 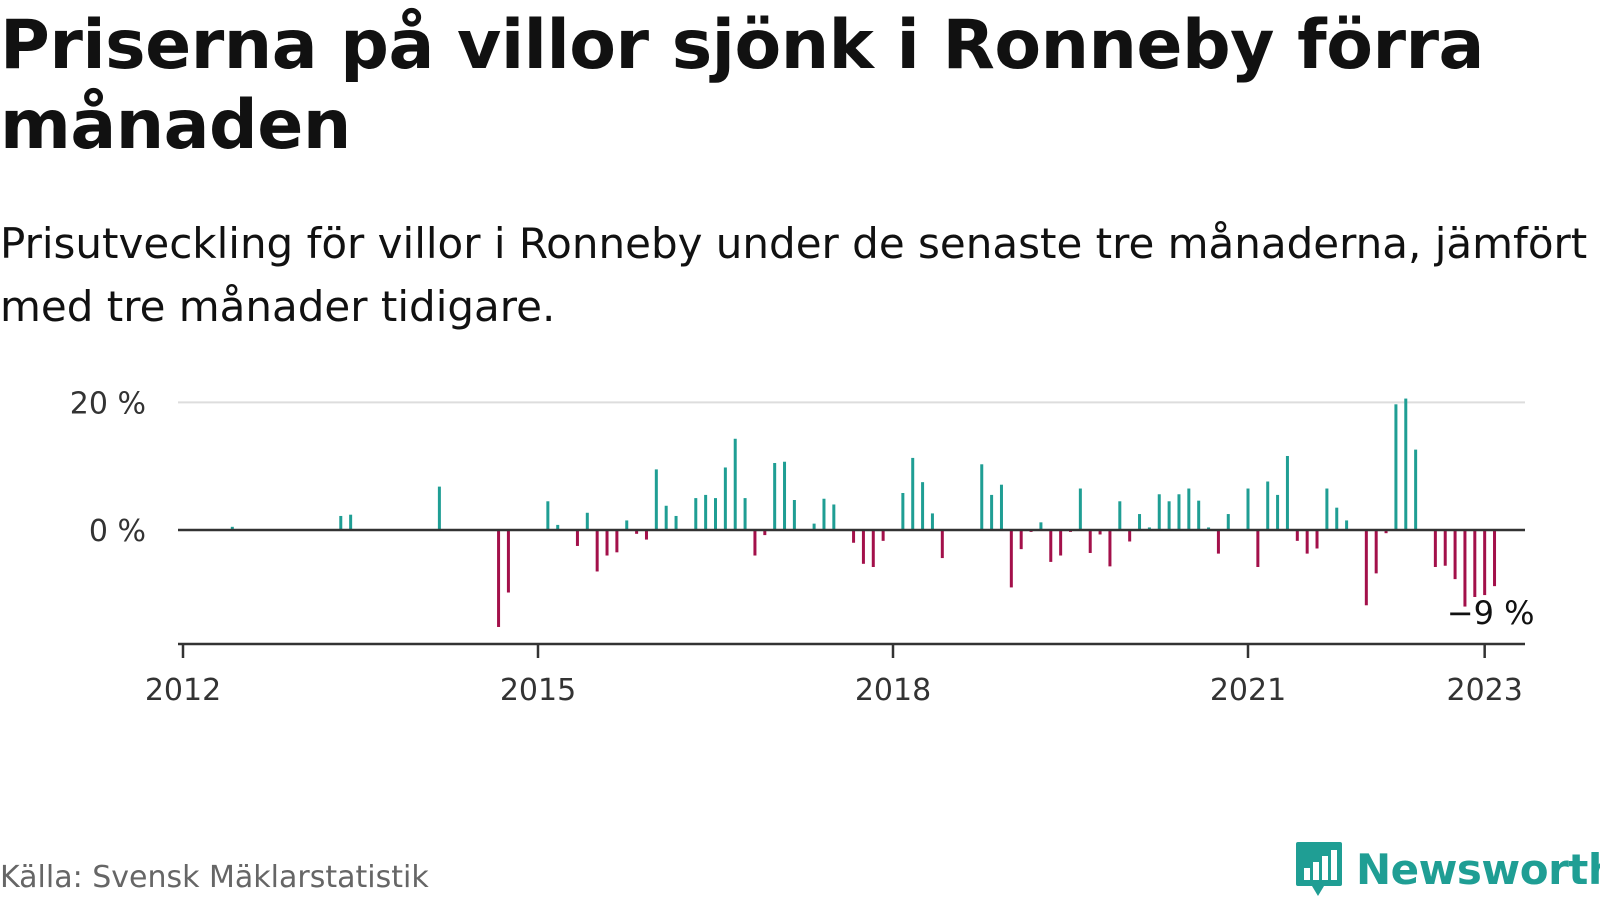 I want to click on y-tick-label-1: 20 %, so click(x=108, y=403).